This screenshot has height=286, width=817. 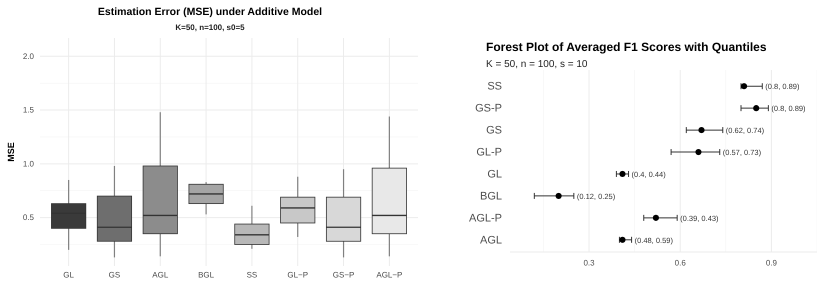 I want to click on chart-title: Estimation Error (MSE) under Additive Model, so click(x=210, y=12).